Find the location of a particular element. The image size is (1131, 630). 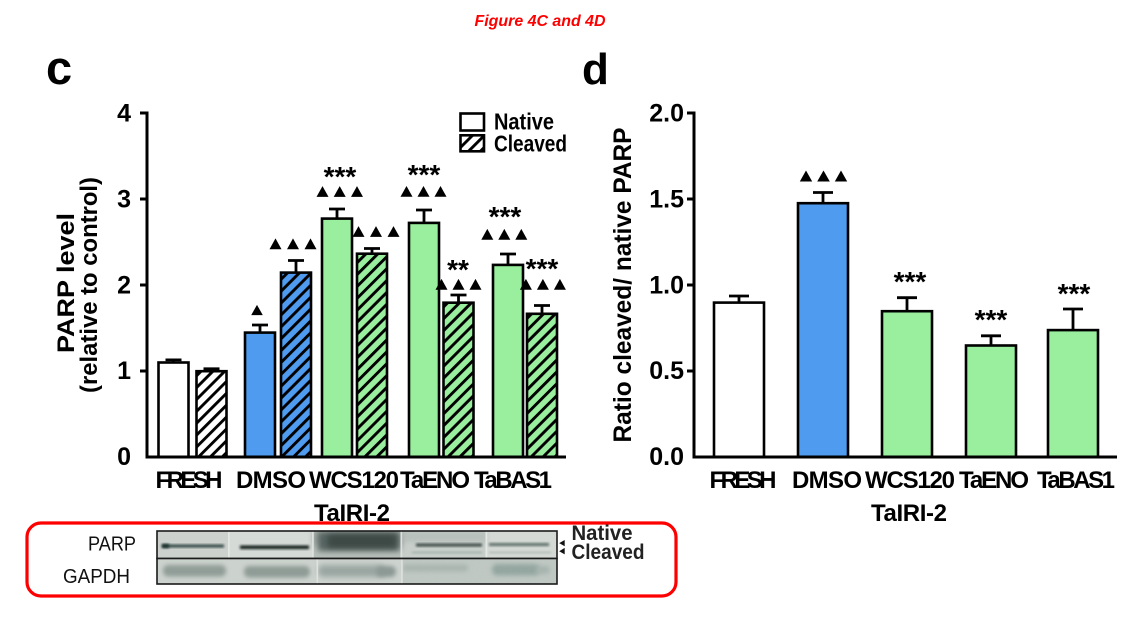

svg-text: 1 is located at coordinates (124, 371).